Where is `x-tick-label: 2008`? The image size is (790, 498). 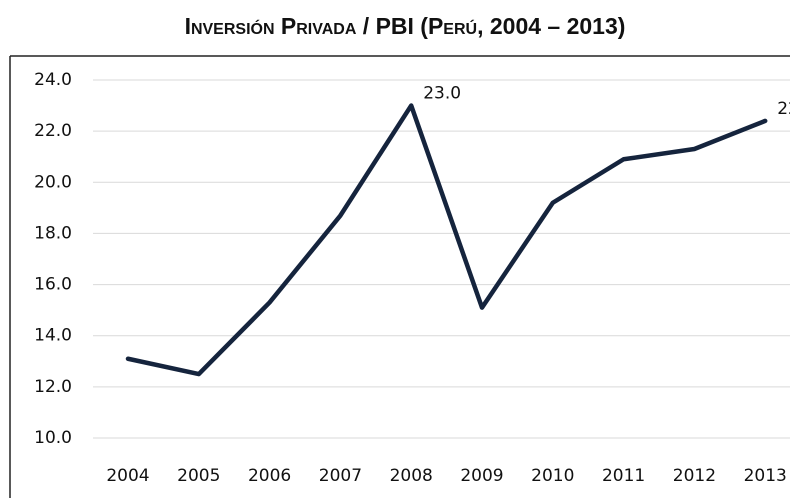
x-tick-label: 2008 is located at coordinates (411, 476).